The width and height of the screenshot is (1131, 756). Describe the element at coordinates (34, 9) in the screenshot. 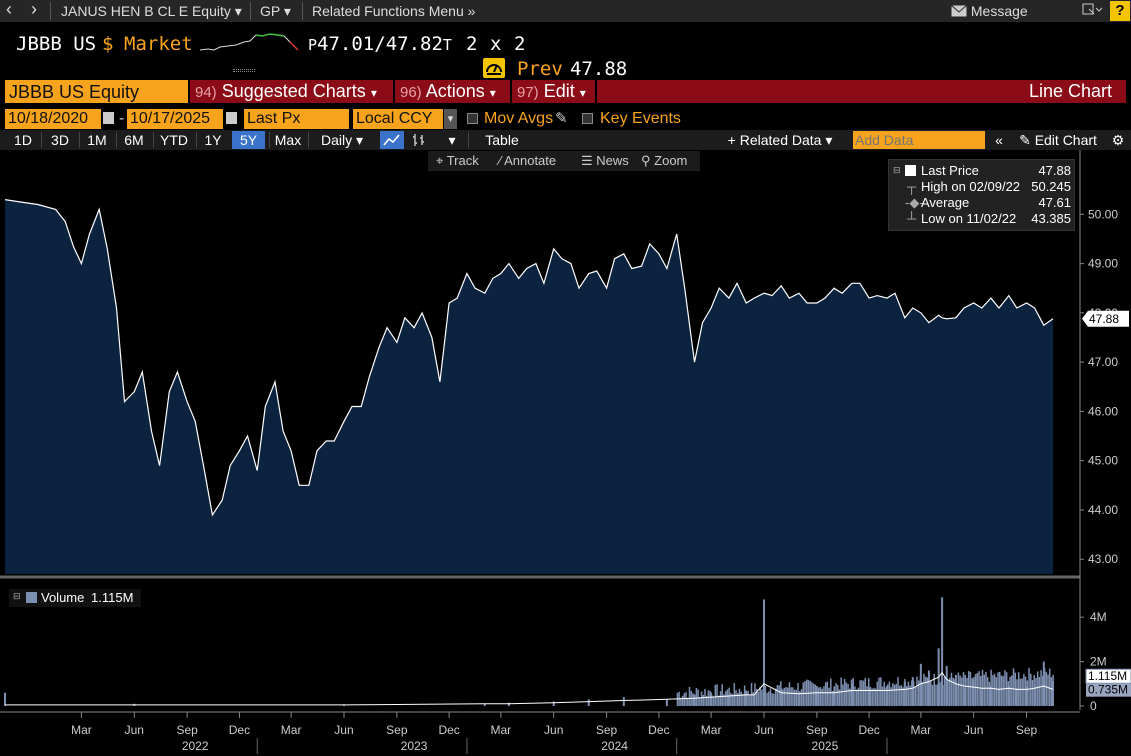

I see `forward-icon: ›` at that location.